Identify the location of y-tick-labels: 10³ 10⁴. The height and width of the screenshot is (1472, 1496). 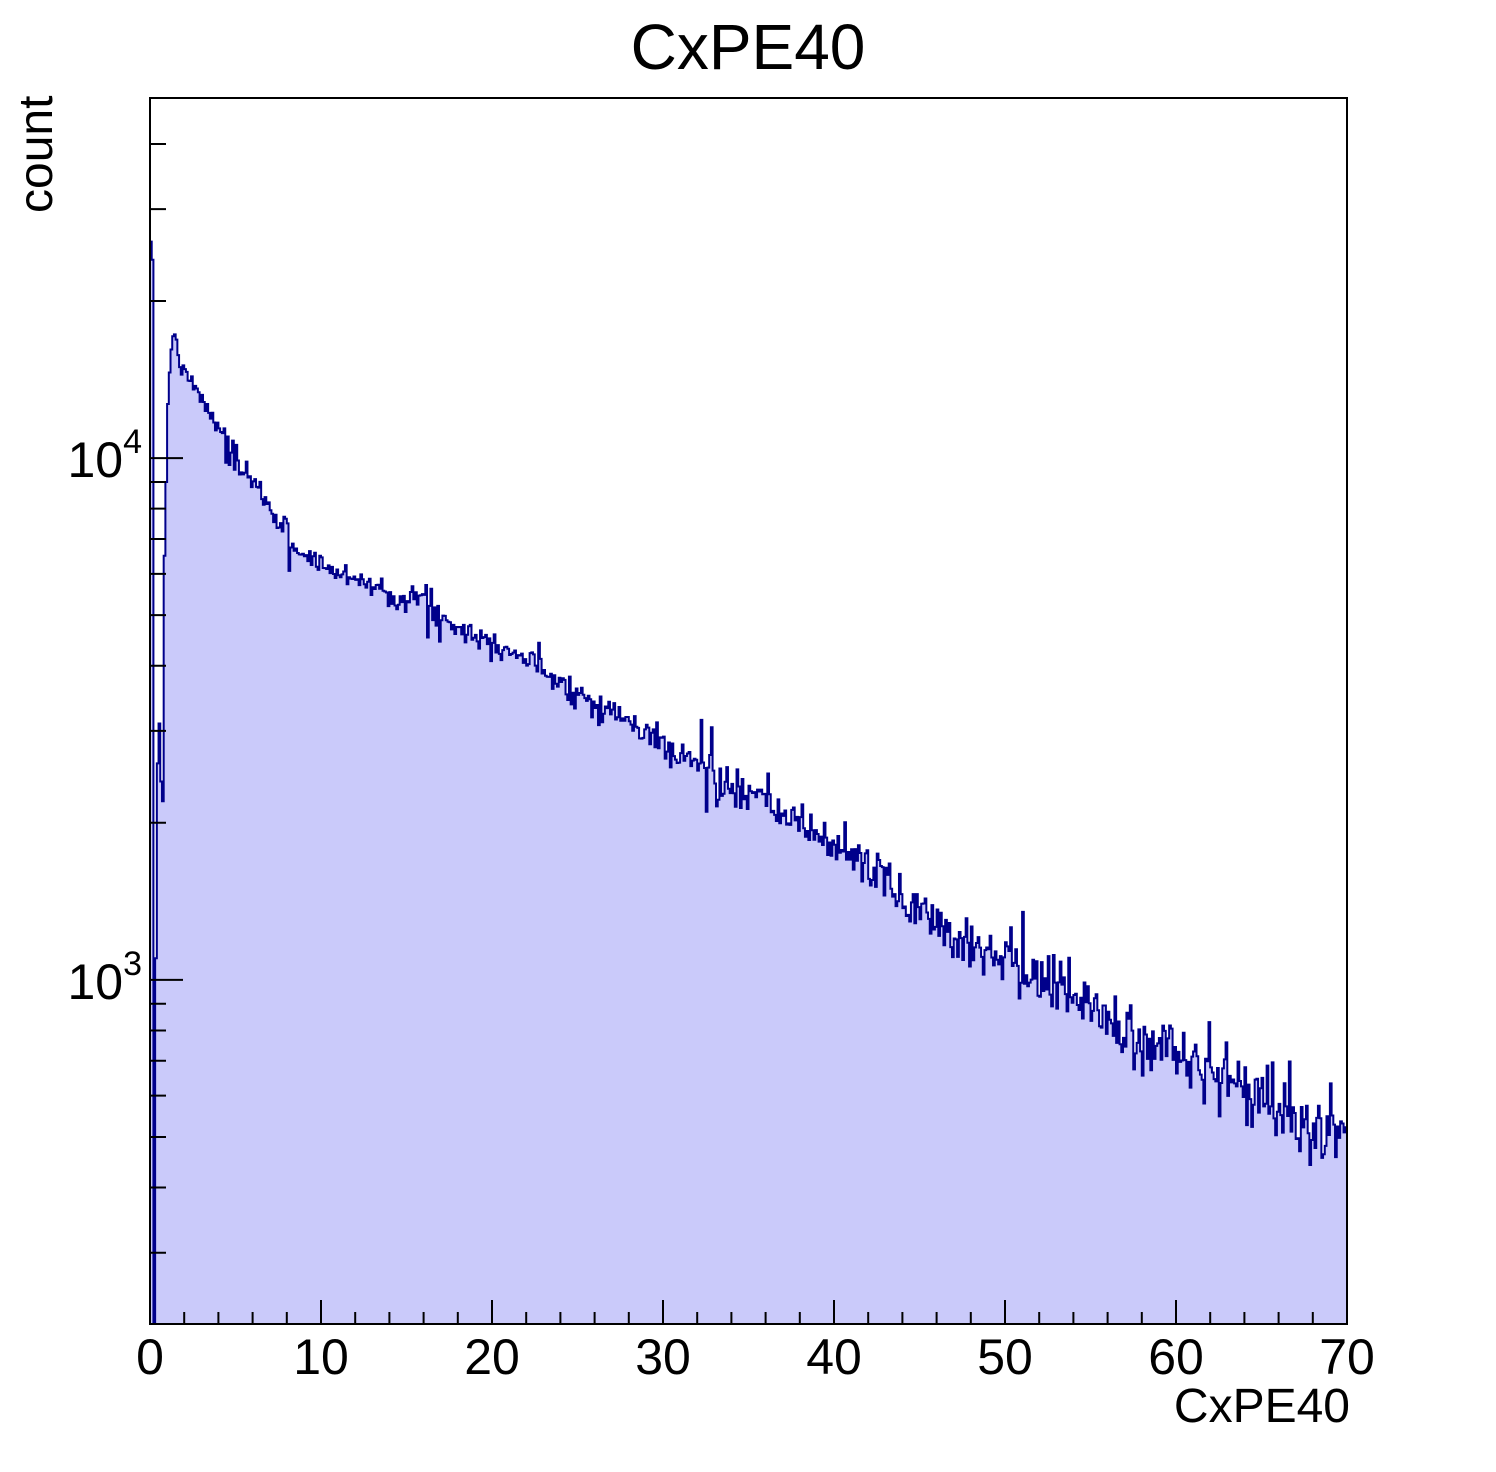
(104, 716).